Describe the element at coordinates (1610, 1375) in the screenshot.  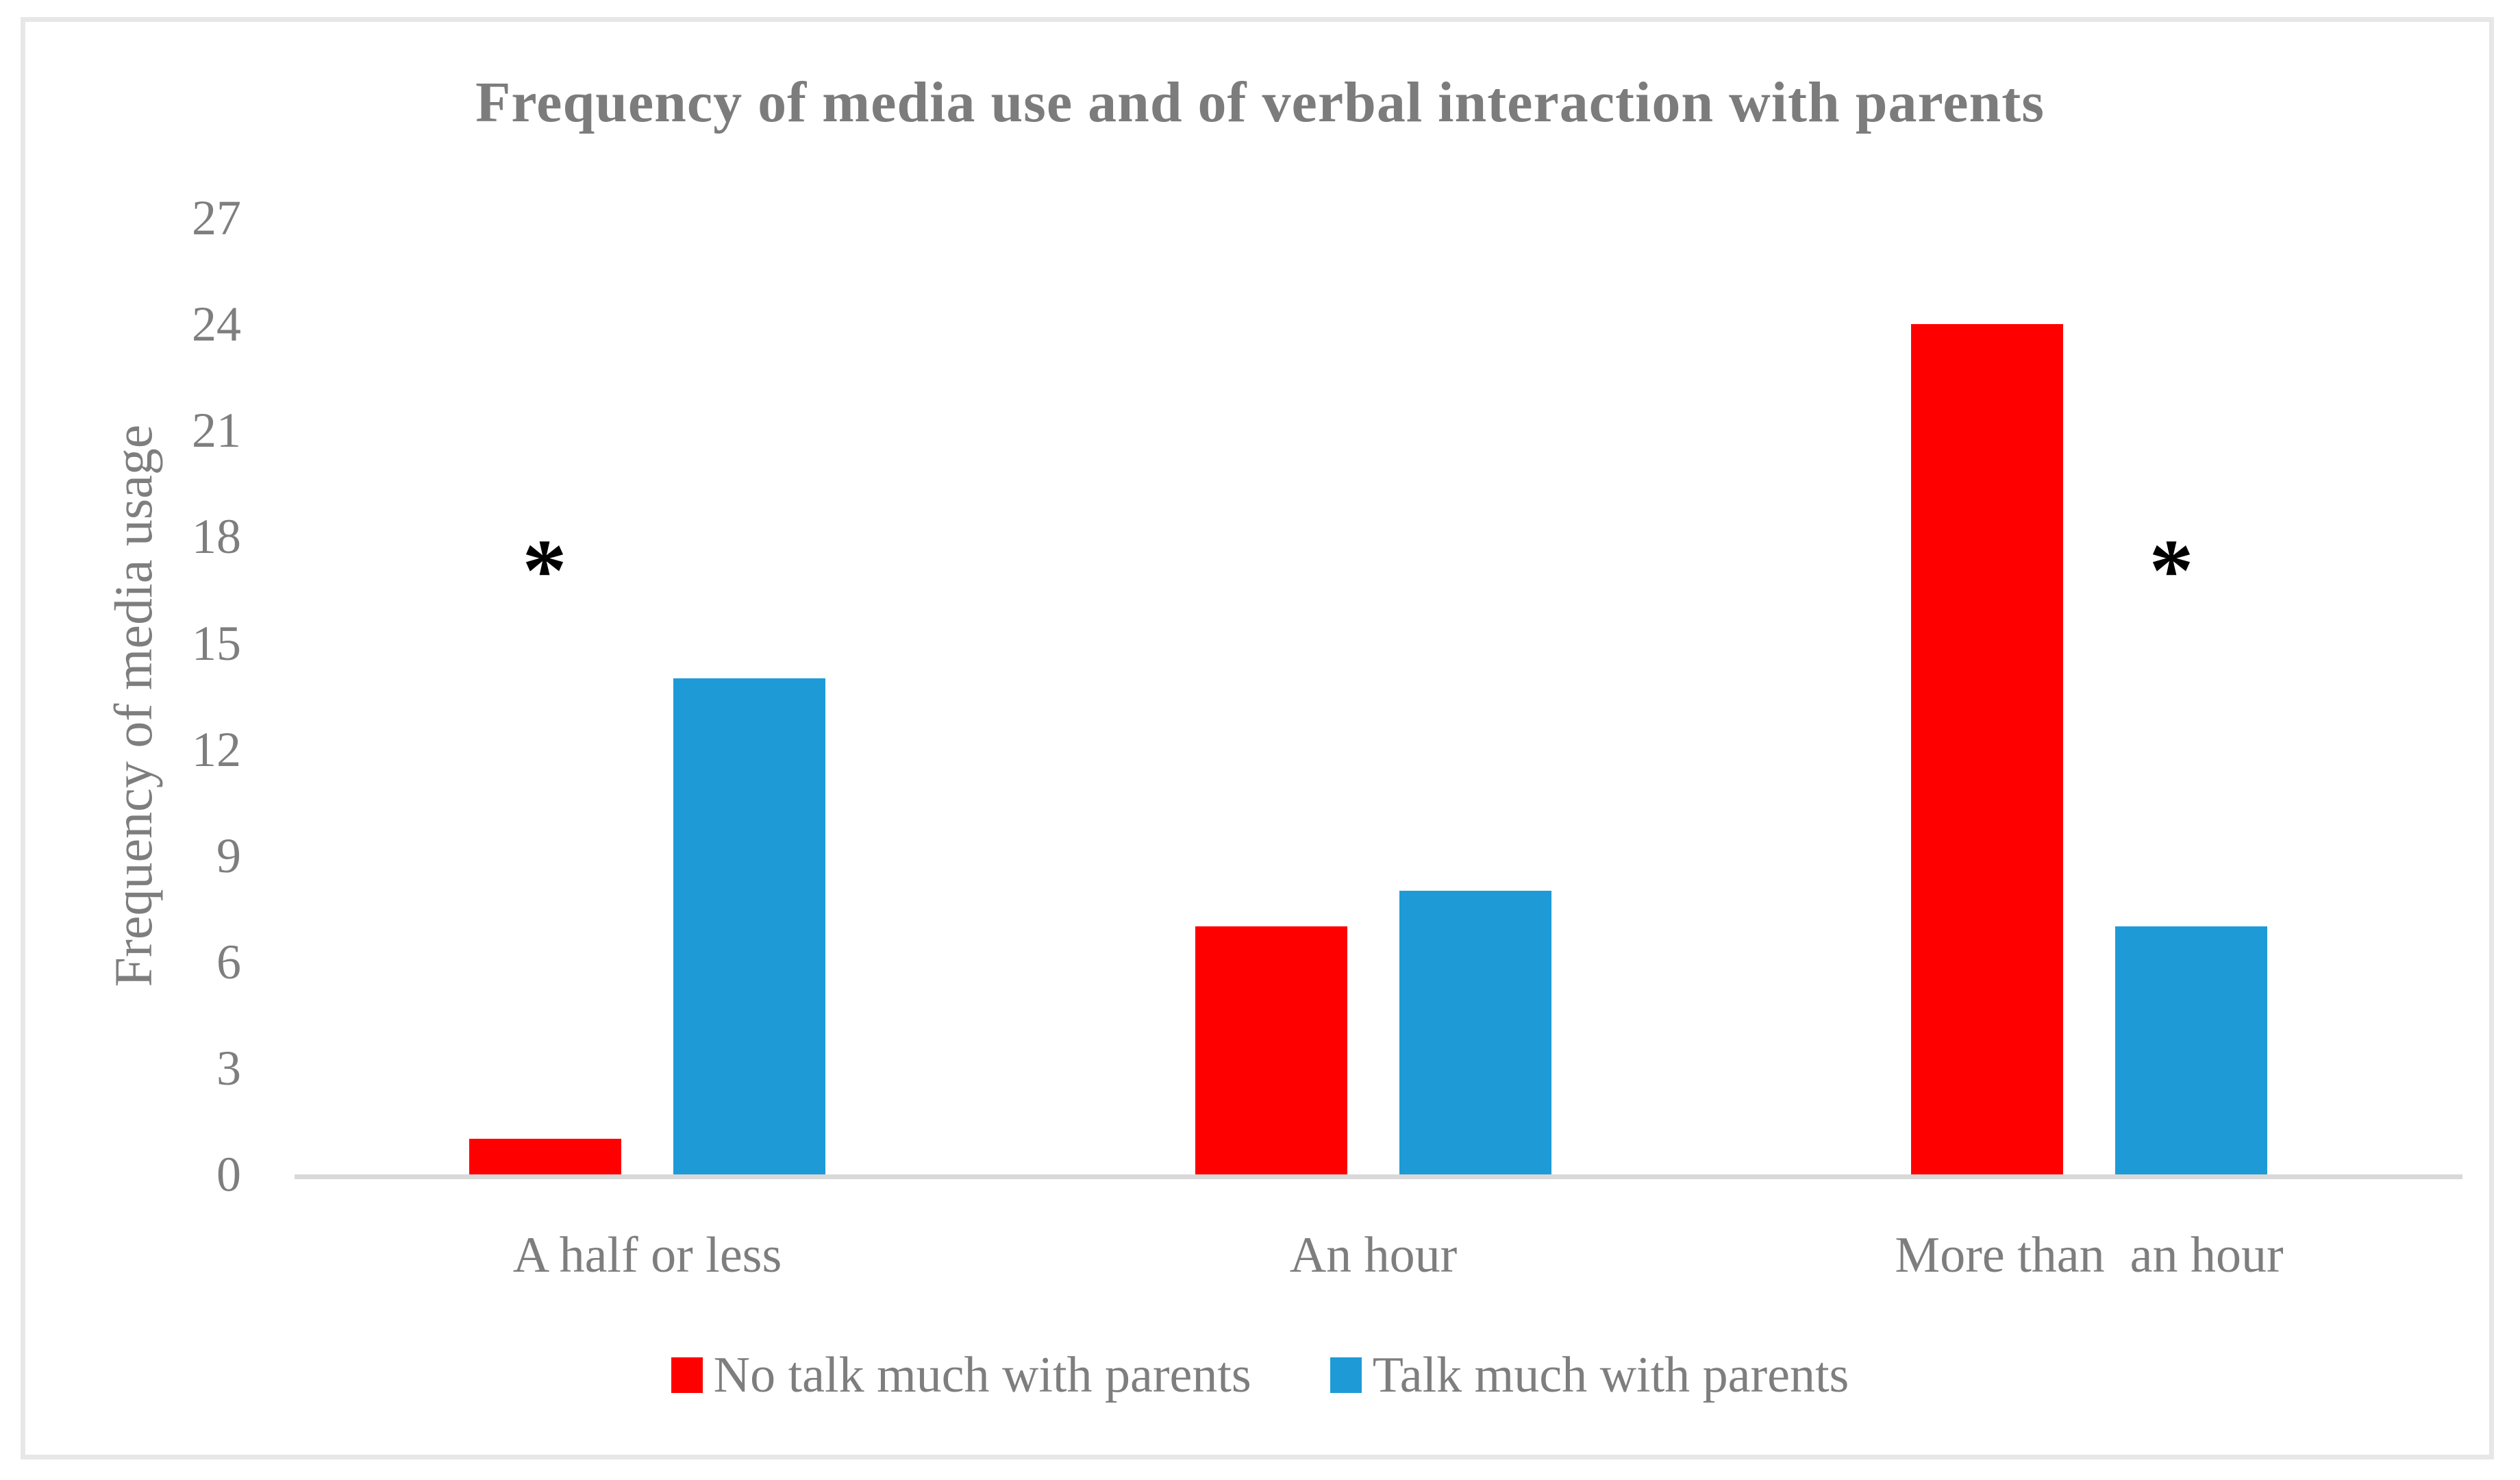
I see `legend-label: Talk much with parents` at that location.